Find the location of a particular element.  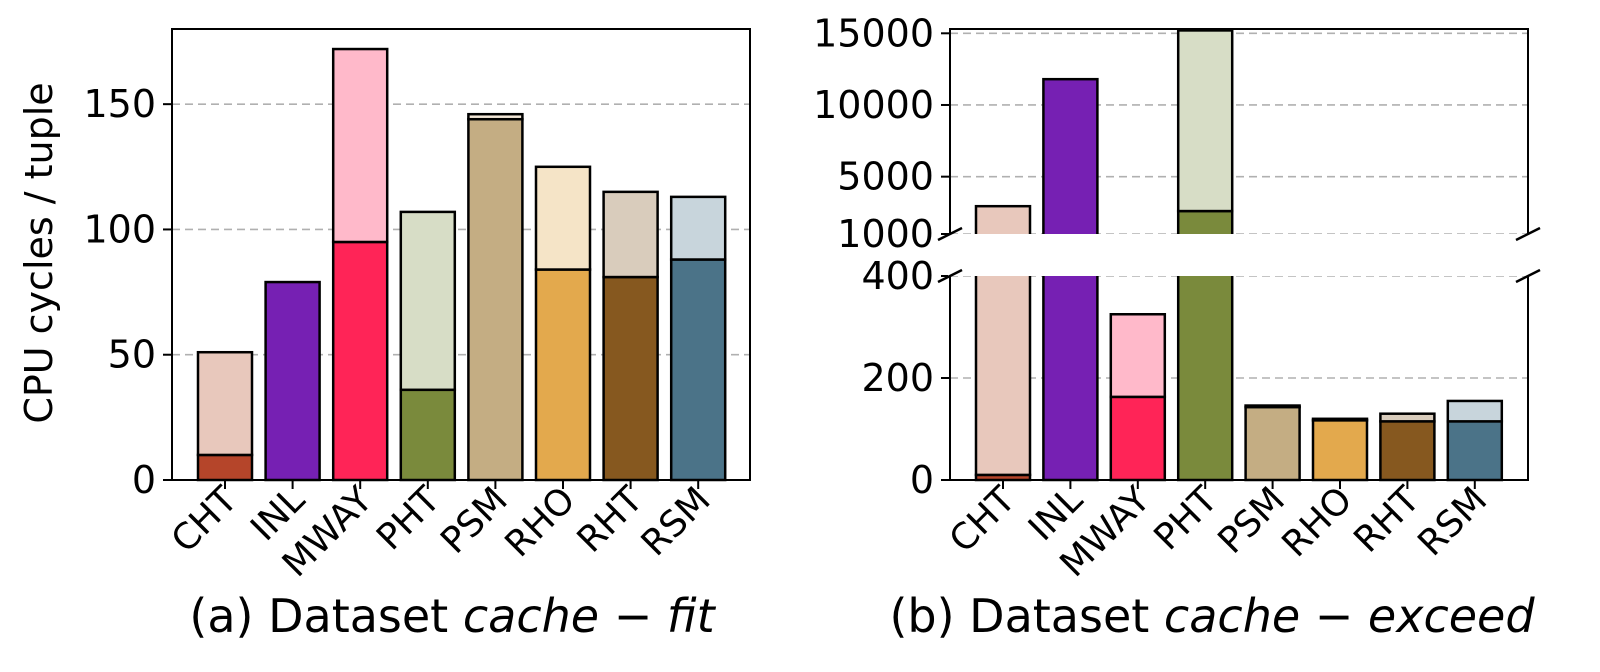

a-bar-bottom-mway is located at coordinates (360, 361).